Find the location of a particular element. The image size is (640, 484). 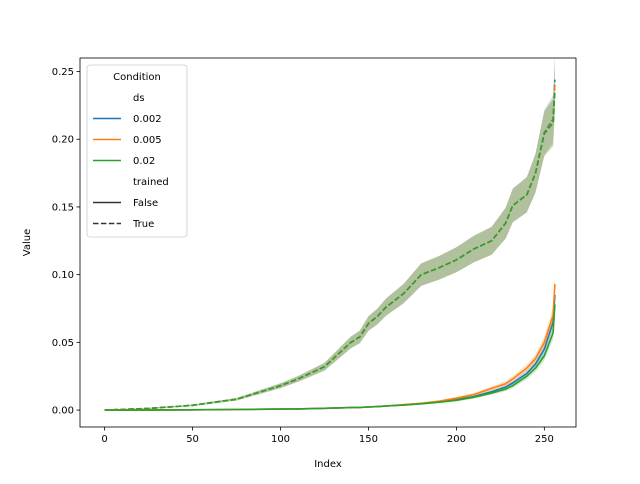

y-axis: 0.00 0.05 0.10 0.15 0.20 0.25 is located at coordinates (66, 242).